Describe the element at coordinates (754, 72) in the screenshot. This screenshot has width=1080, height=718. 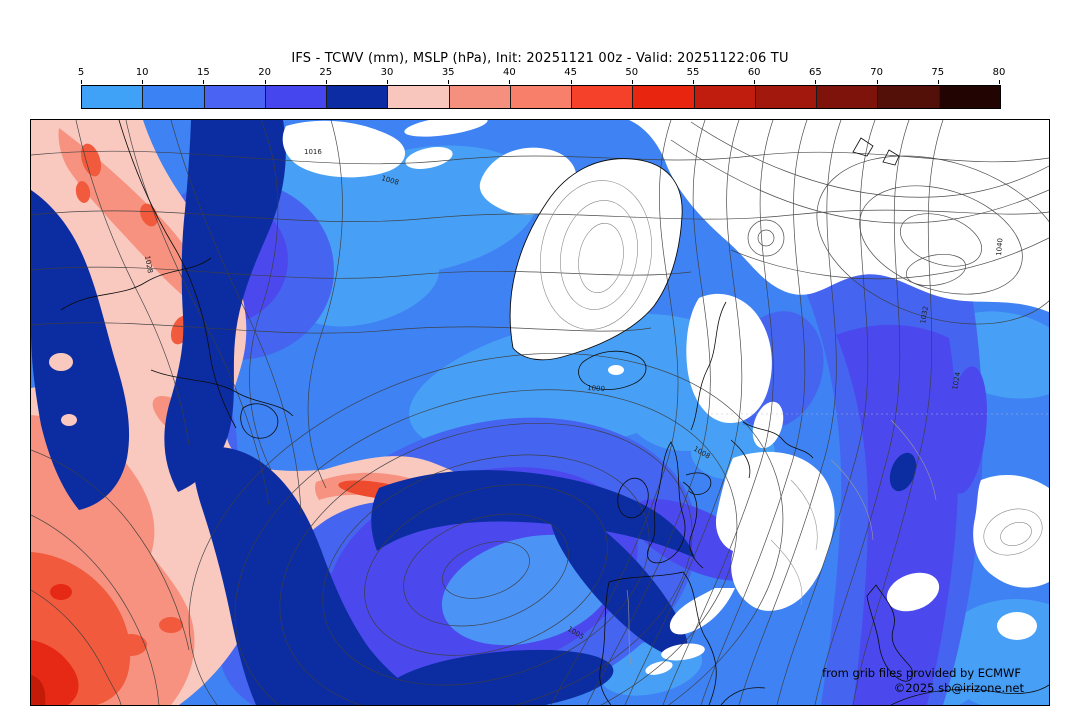
I see `colorbar-tick-label: 60` at that location.